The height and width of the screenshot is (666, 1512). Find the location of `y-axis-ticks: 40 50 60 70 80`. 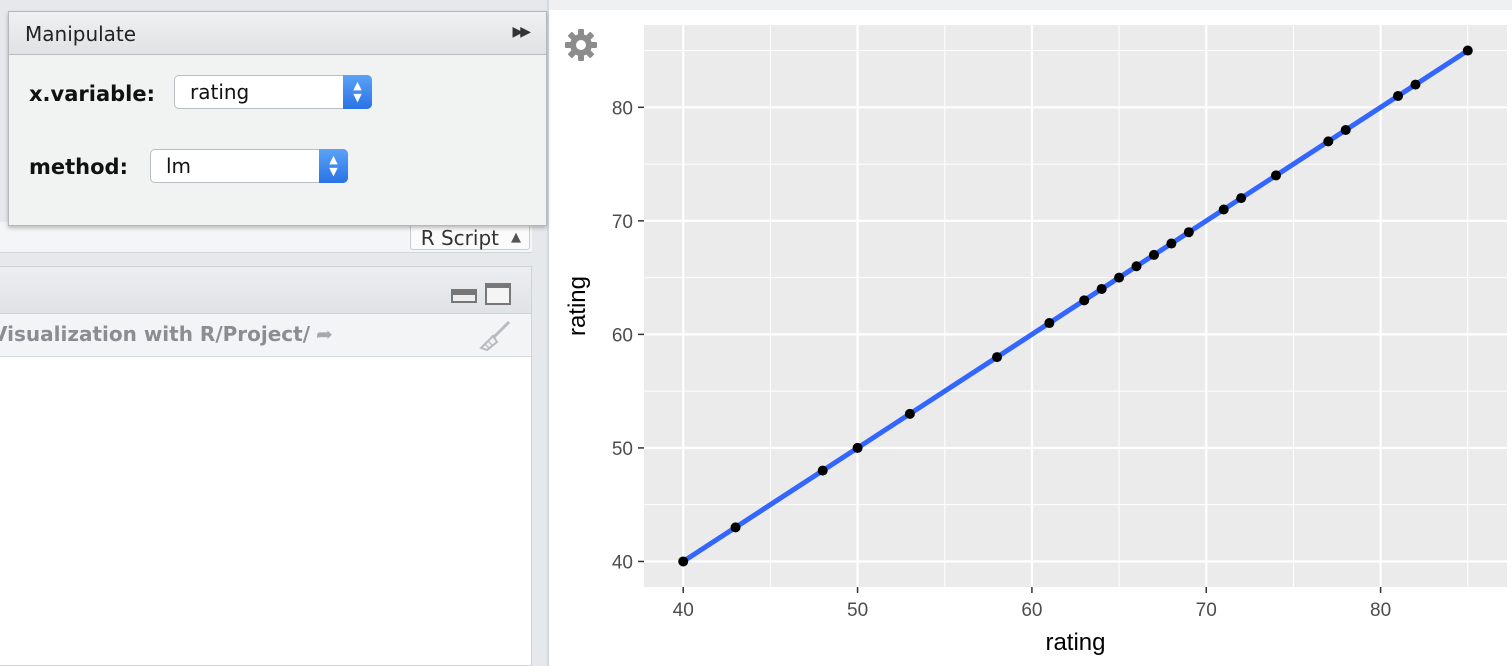

y-axis-ticks: 40 50 60 70 80 is located at coordinates (628, 335).